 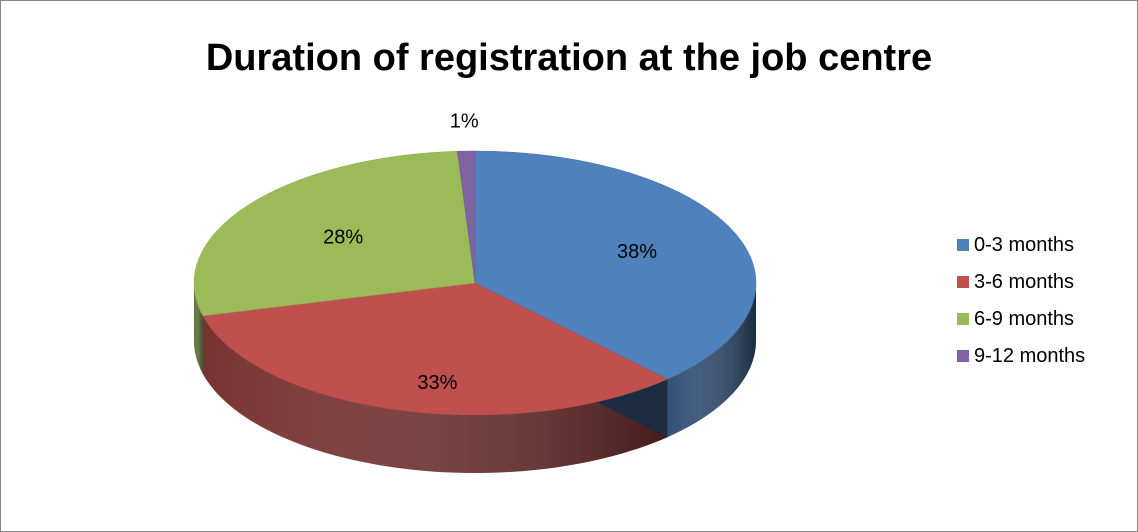 I want to click on legend-label: 6-9 months, so click(x=1024, y=318).